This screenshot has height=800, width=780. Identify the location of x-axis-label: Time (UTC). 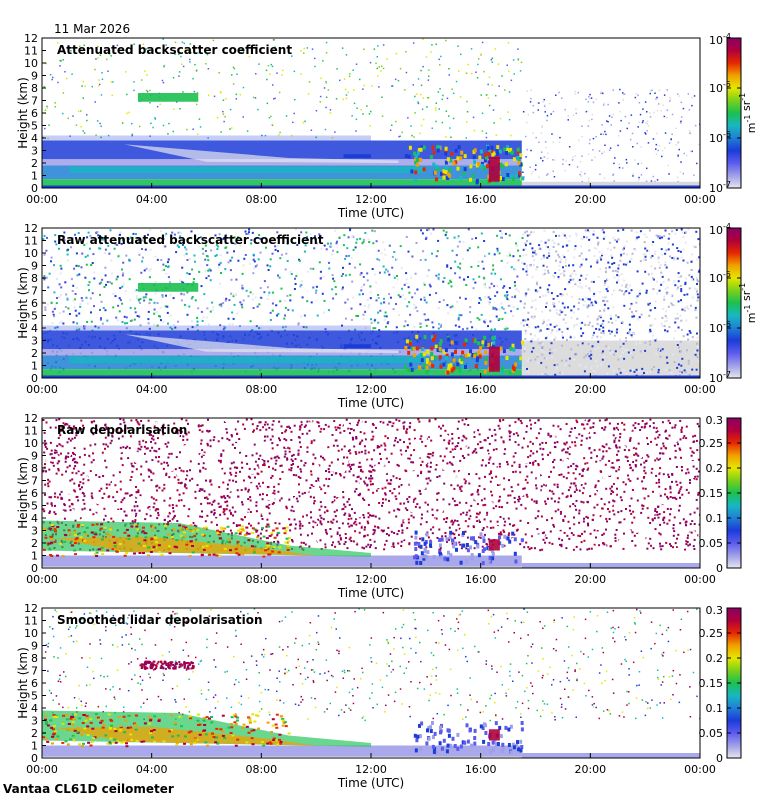
(370, 403).